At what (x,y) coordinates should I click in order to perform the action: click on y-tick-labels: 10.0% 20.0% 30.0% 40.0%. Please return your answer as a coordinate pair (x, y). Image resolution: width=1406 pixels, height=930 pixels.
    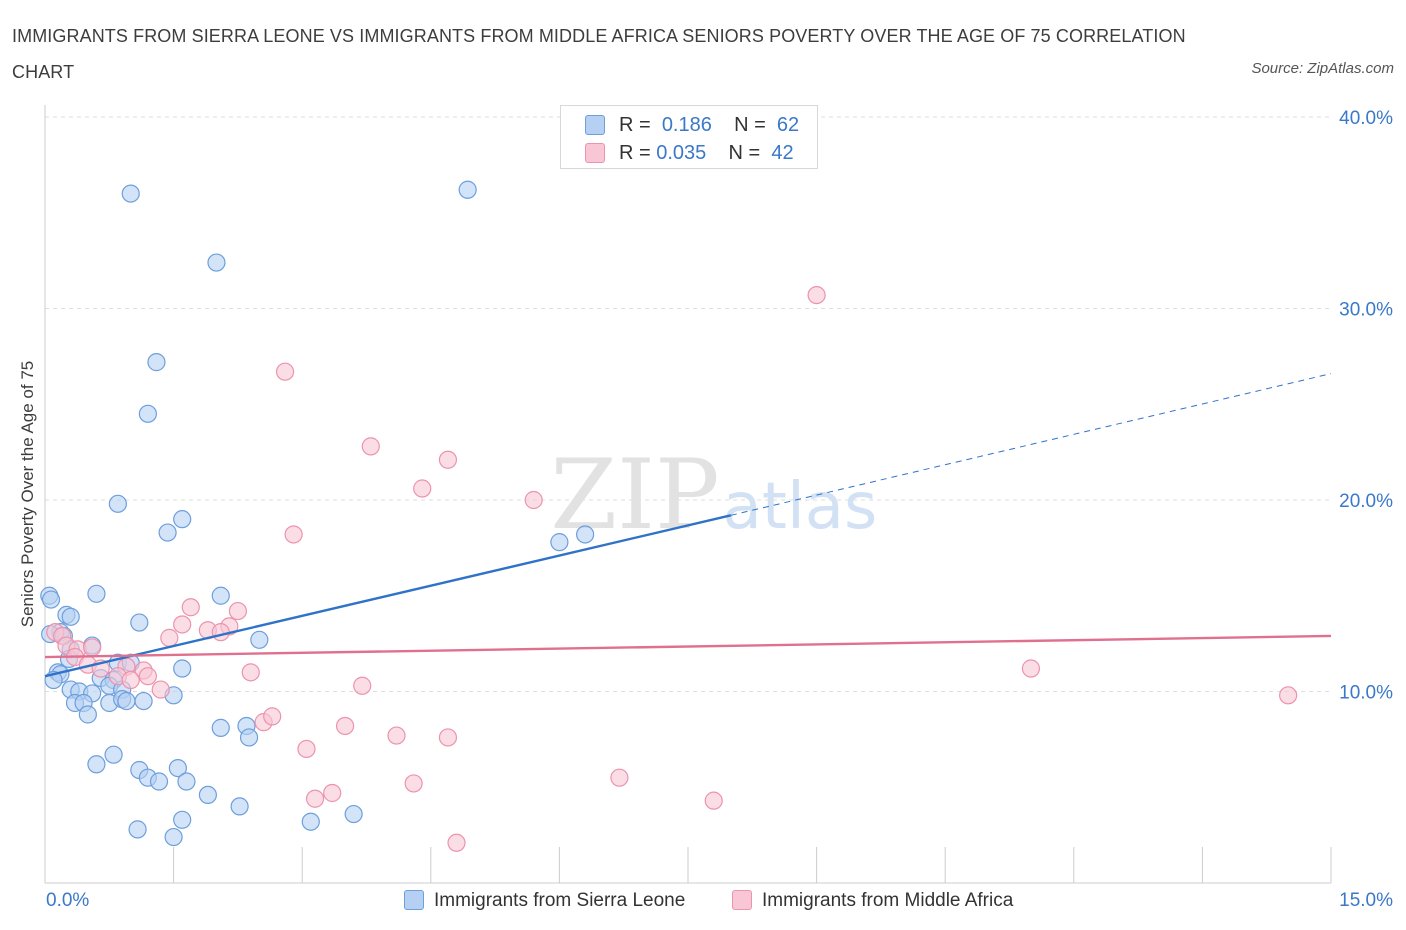
    Looking at the image, I should click on (1366, 406).